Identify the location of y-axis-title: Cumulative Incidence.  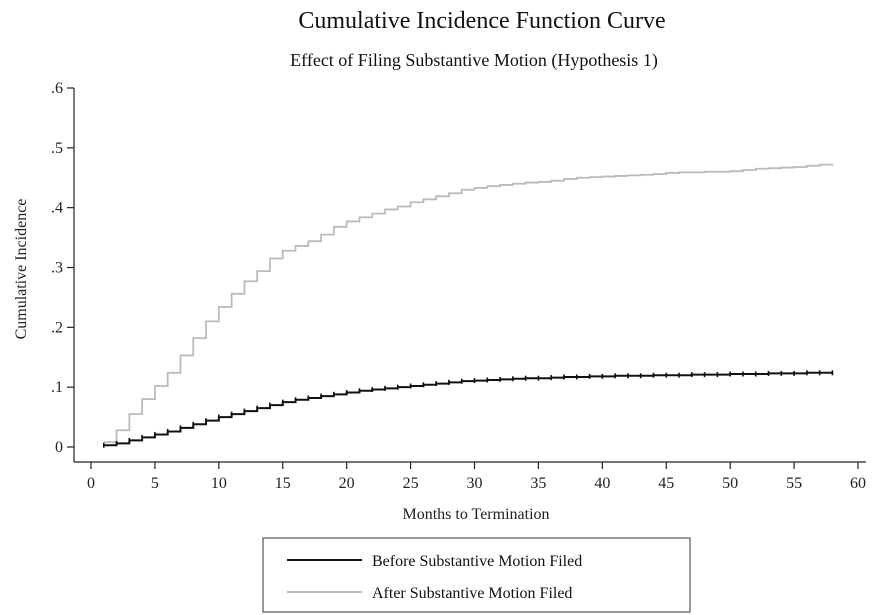
(21, 269).